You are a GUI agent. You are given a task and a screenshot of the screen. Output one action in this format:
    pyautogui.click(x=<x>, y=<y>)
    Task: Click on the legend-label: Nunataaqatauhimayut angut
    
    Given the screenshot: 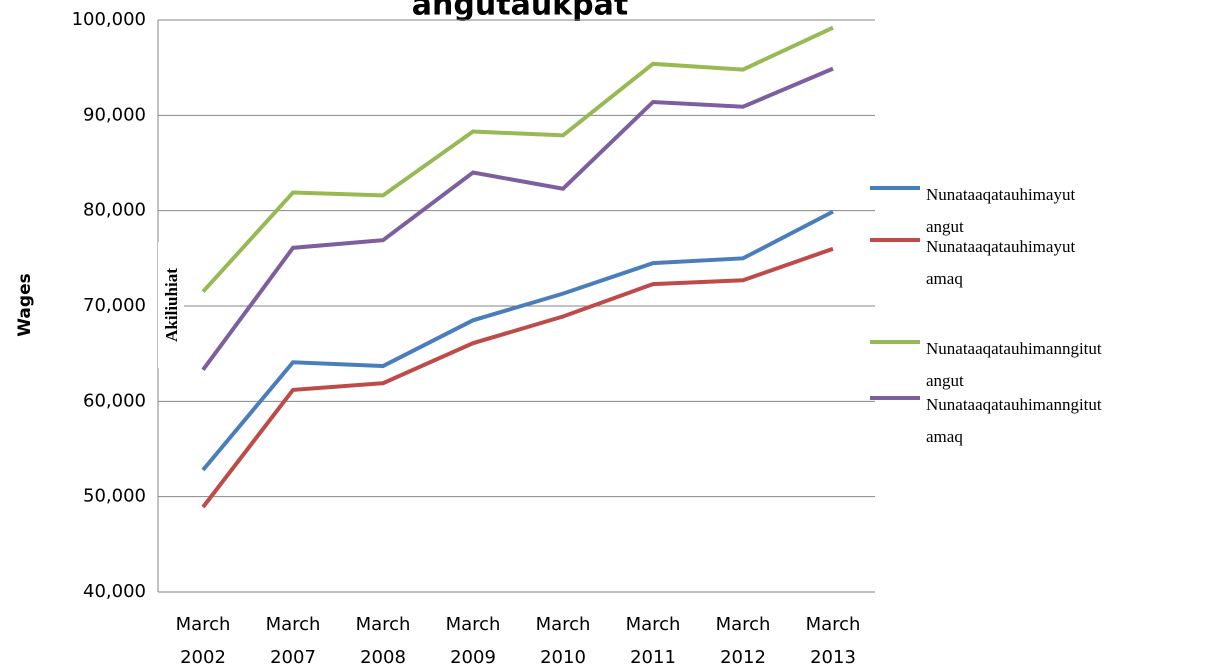 What is the action you would take?
    pyautogui.click(x=1000, y=210)
    